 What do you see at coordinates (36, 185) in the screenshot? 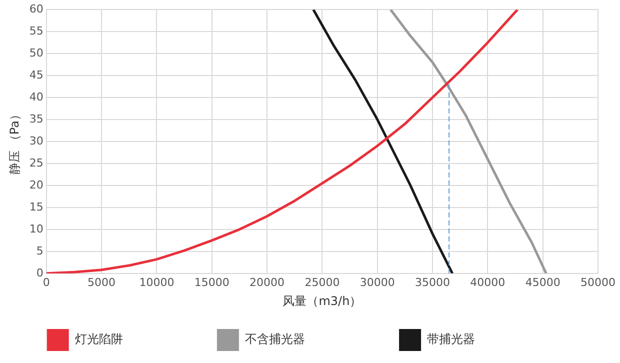
I see `y-tick-label: 20` at bounding box center [36, 185].